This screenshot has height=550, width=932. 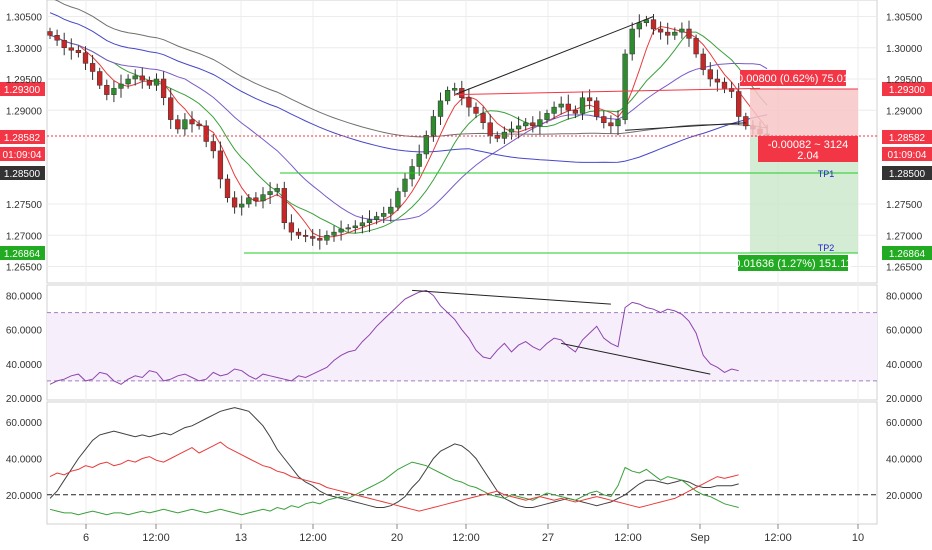 What do you see at coordinates (807, 156) in the screenshot?
I see `position-label-line2: 2.04` at bounding box center [807, 156].